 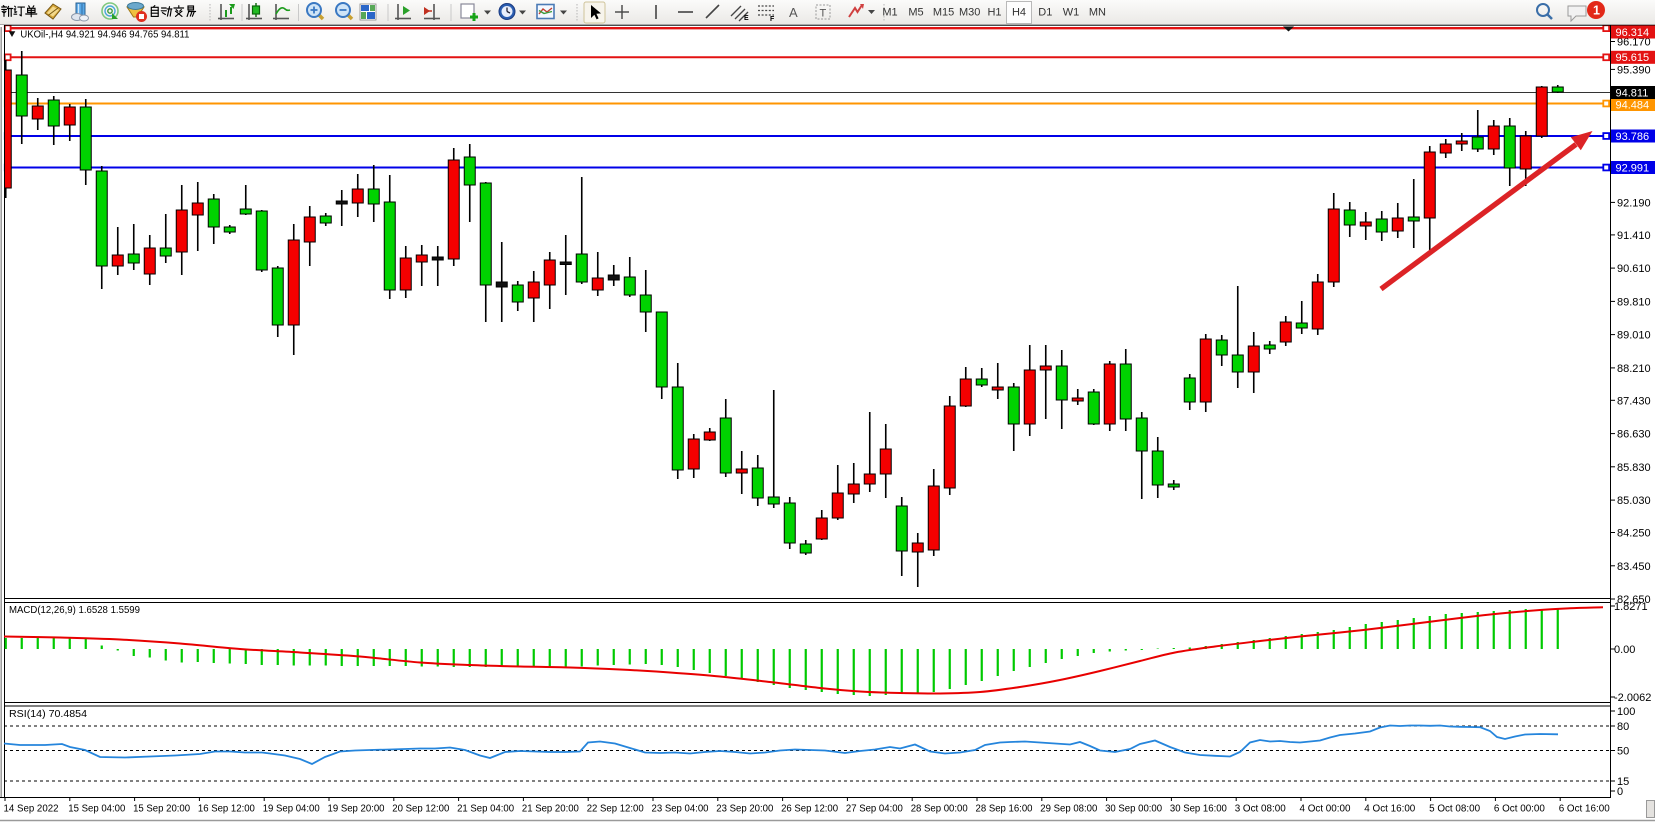 What do you see at coordinates (809, 809) in the screenshot?
I see `svg-text: 26 Sep 12:00` at bounding box center [809, 809].